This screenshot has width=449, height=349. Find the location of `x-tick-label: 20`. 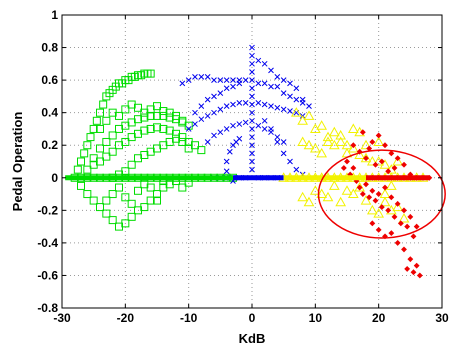

x-tick-label: 20 is located at coordinates (379, 318).